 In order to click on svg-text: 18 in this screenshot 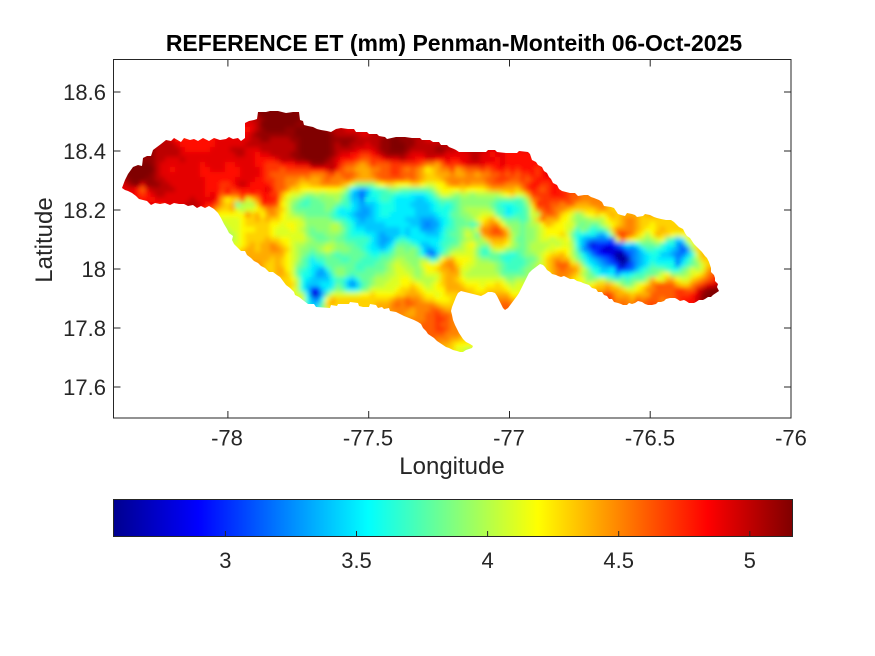, I will do `click(94, 269)`.